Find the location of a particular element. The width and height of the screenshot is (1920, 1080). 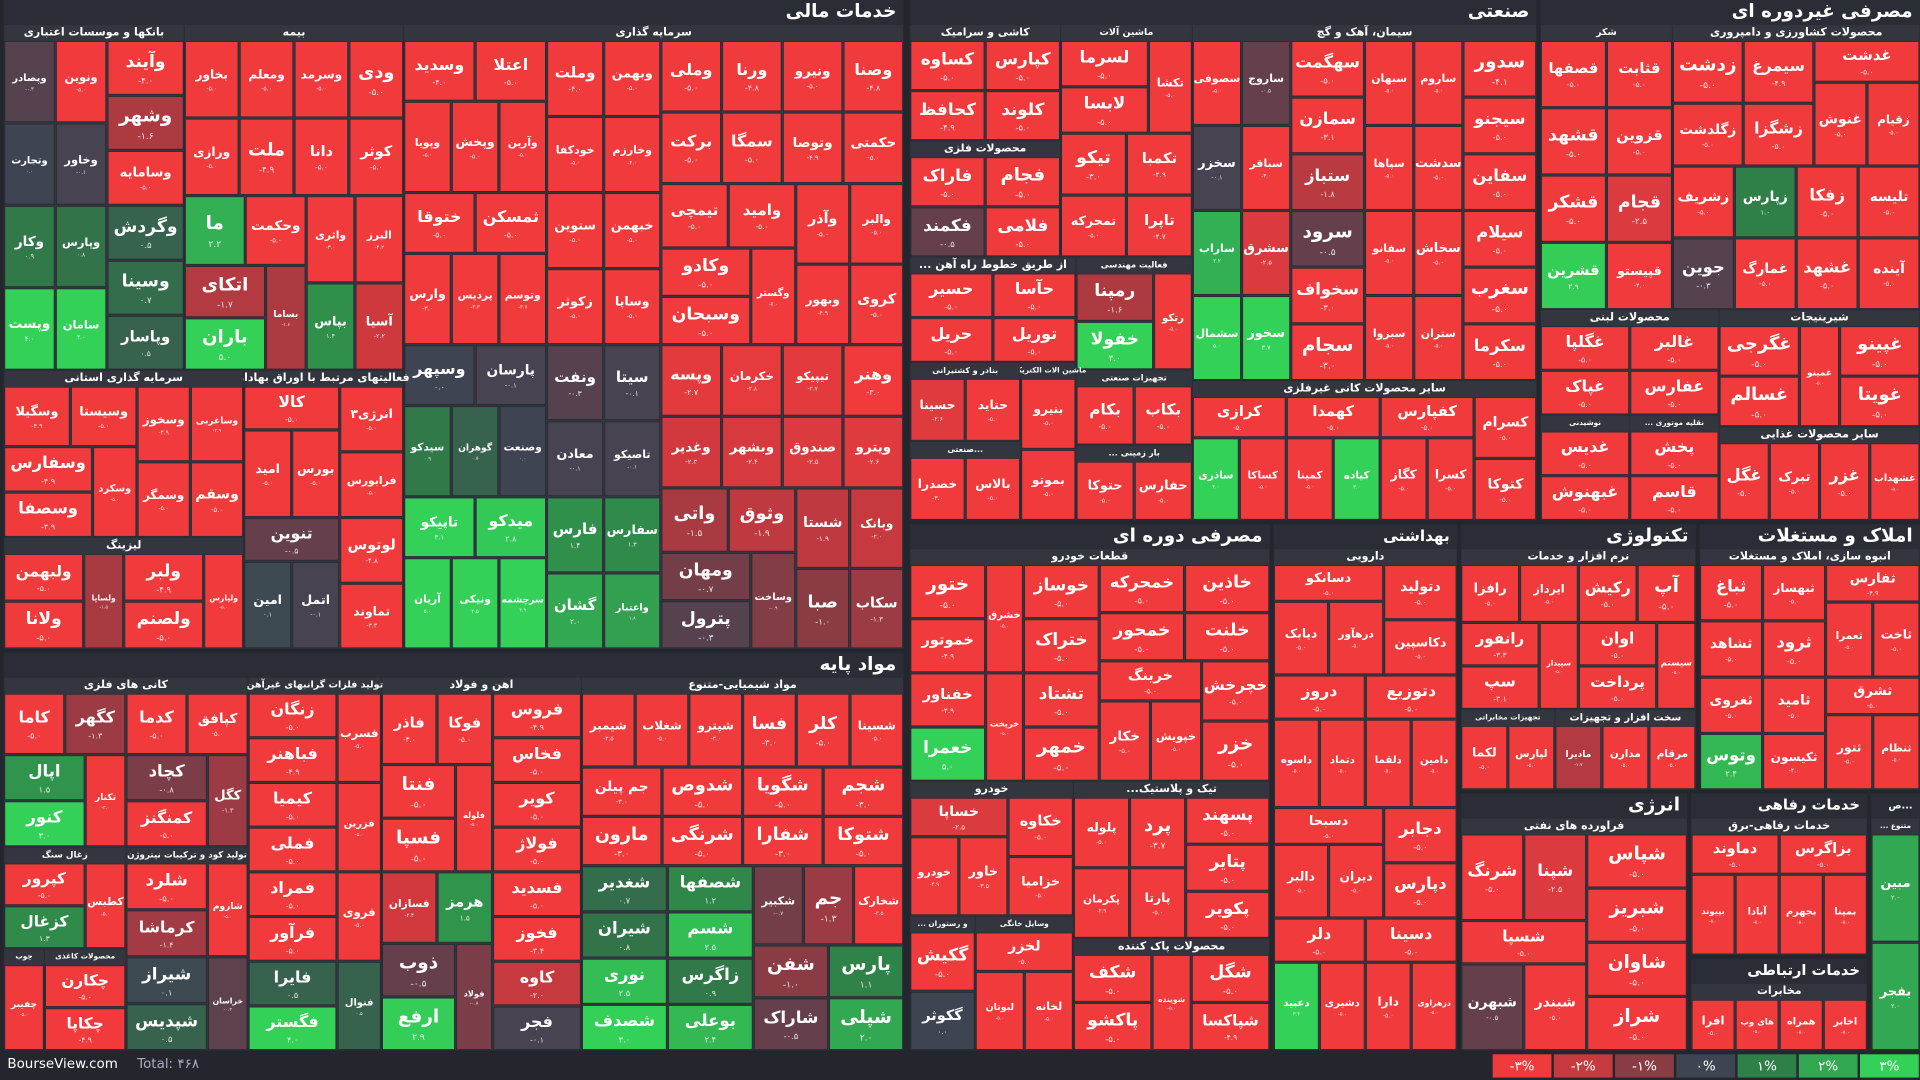

stock-change: ۰.۰ is located at coordinates (29, 172).